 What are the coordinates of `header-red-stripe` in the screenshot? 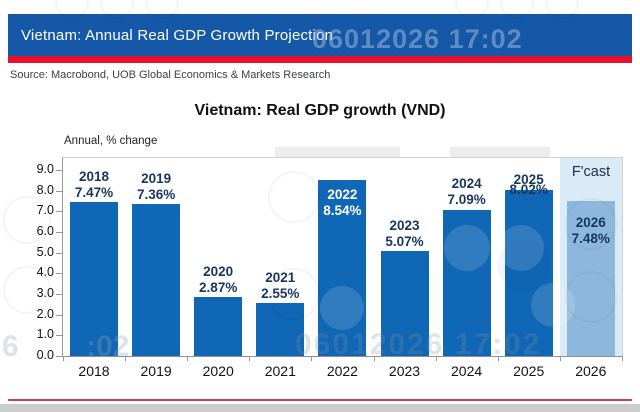 It's located at (320, 59).